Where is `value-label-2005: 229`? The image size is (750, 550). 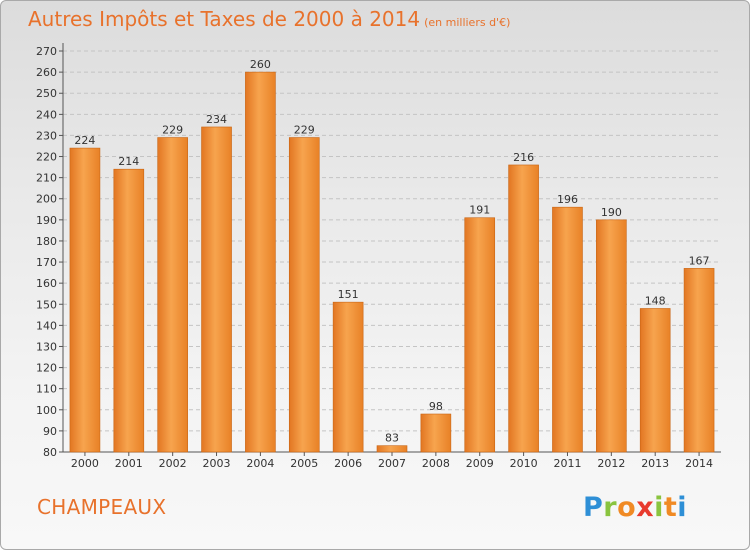
value-label-2005: 229 is located at coordinates (304, 130).